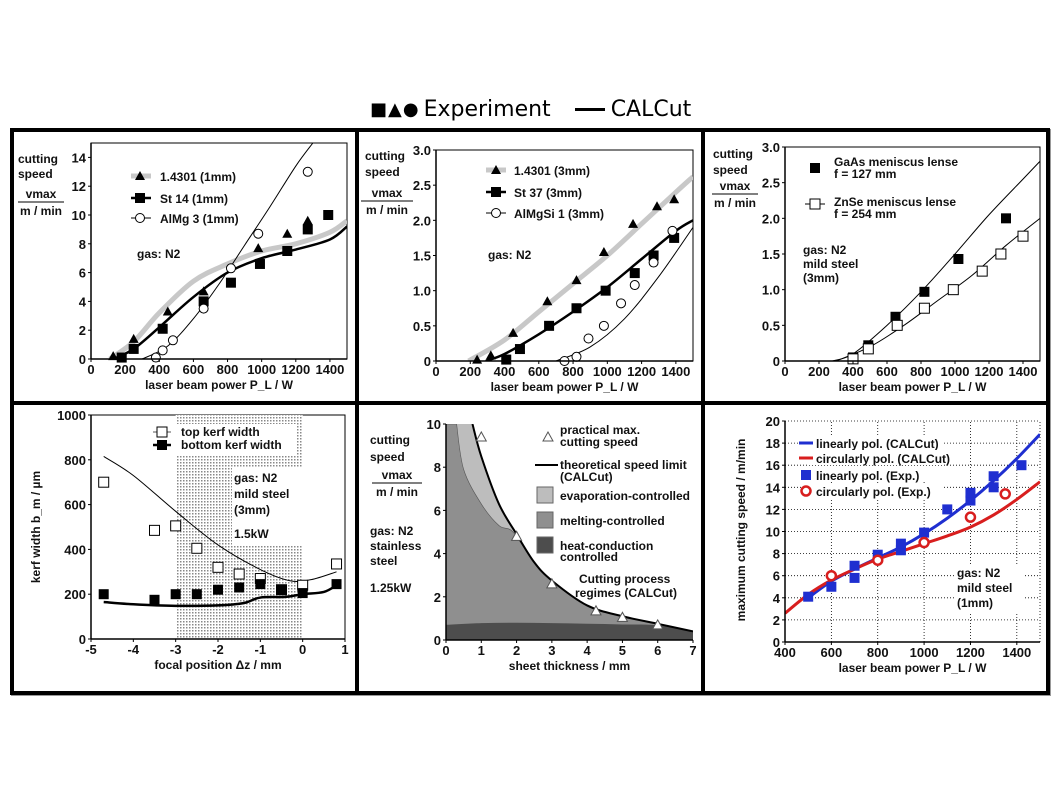 This screenshot has height=794, width=1058. I want to click on x-tick-label: 3, so click(551, 650).